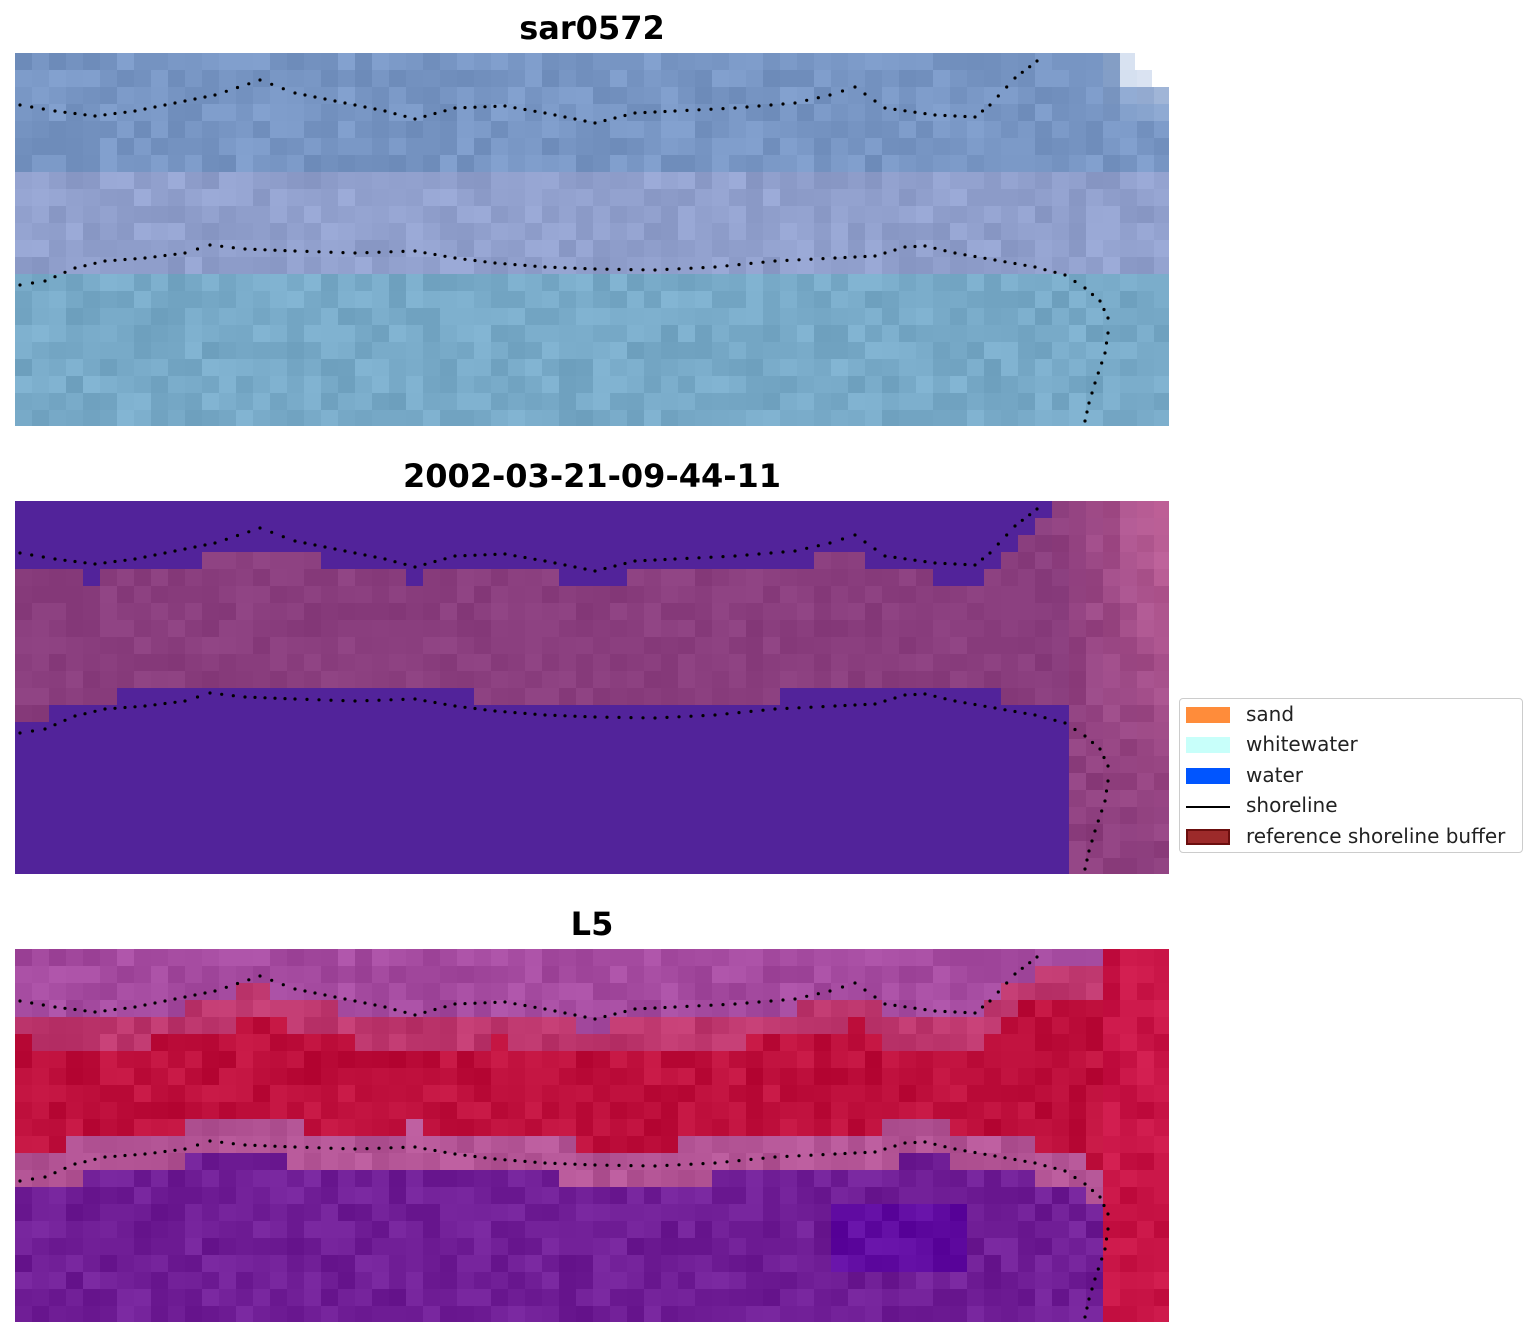 The width and height of the screenshot is (1540, 1337). What do you see at coordinates (592, 476) in the screenshot?
I see `panel-title-classified: 2002-03-21-09-44-11` at bounding box center [592, 476].